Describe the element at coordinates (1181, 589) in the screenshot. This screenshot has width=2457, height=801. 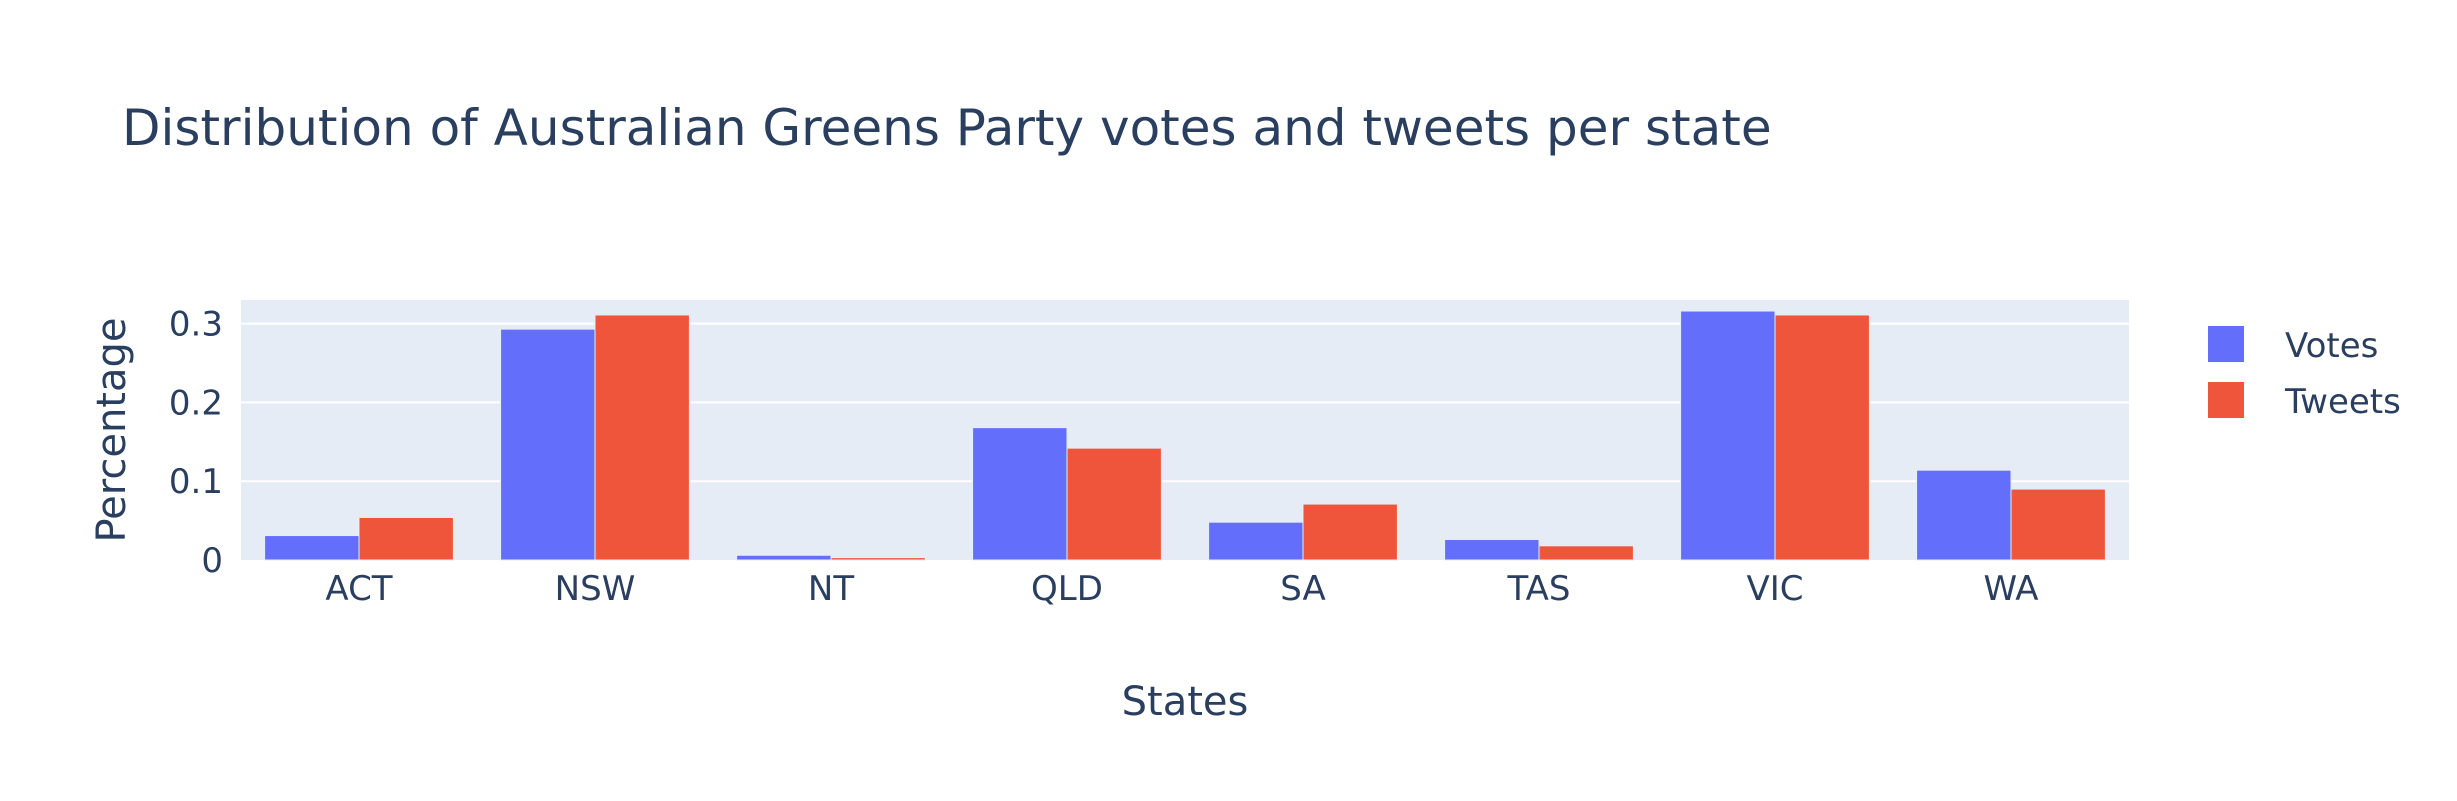
I see `x-tick-labels: ACT NSW NT QLD SA TAS VIC WA` at that location.